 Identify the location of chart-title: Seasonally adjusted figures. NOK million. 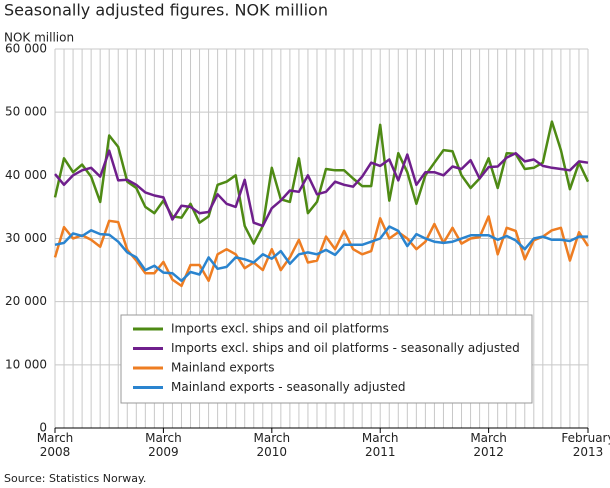
(166, 10).